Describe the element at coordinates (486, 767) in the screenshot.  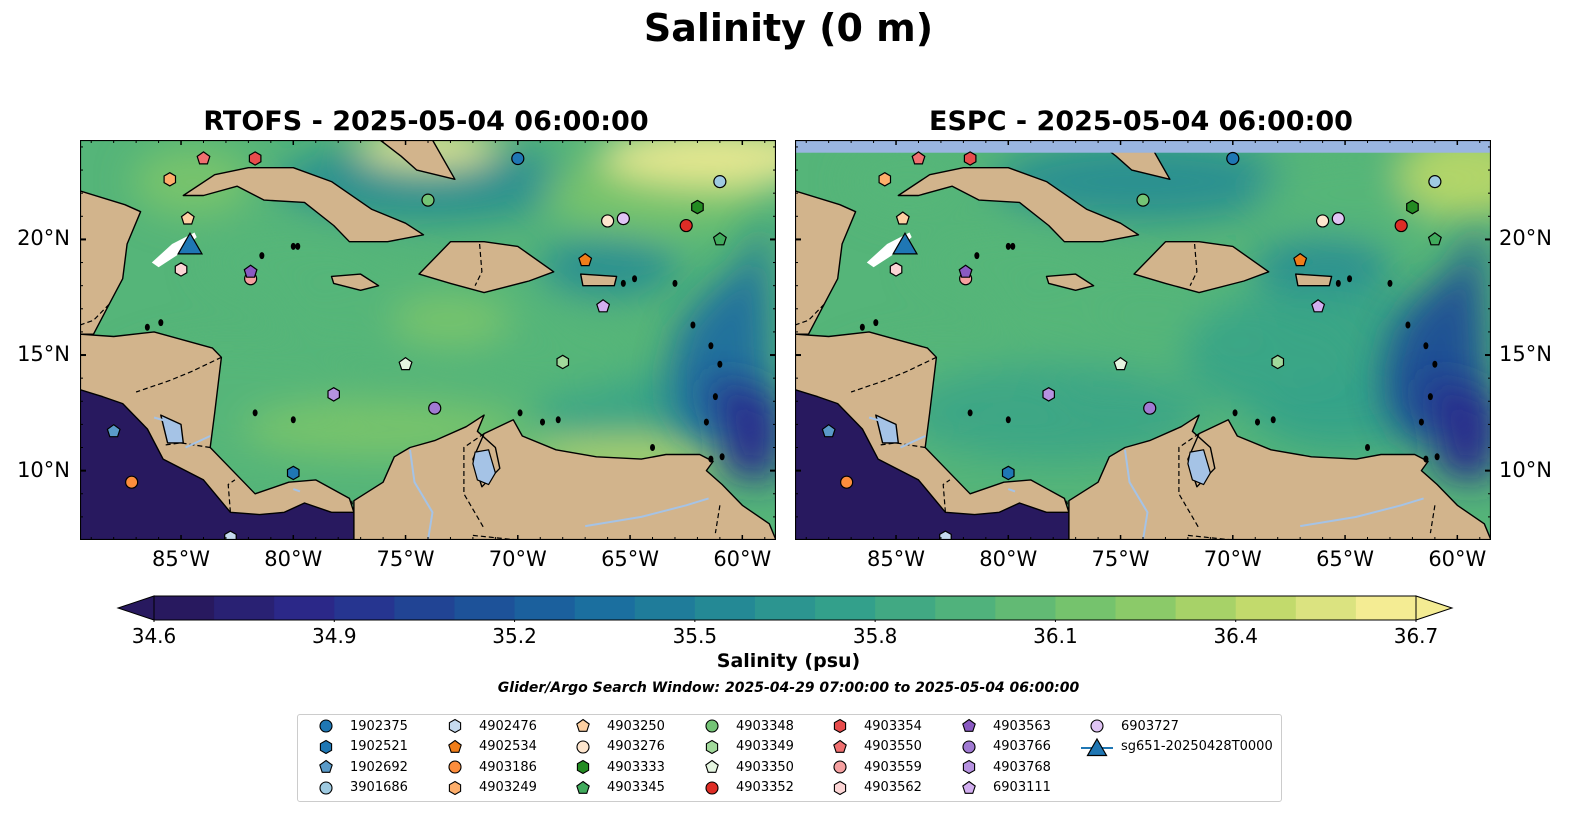
I see `legend-entry: 4903186` at that location.